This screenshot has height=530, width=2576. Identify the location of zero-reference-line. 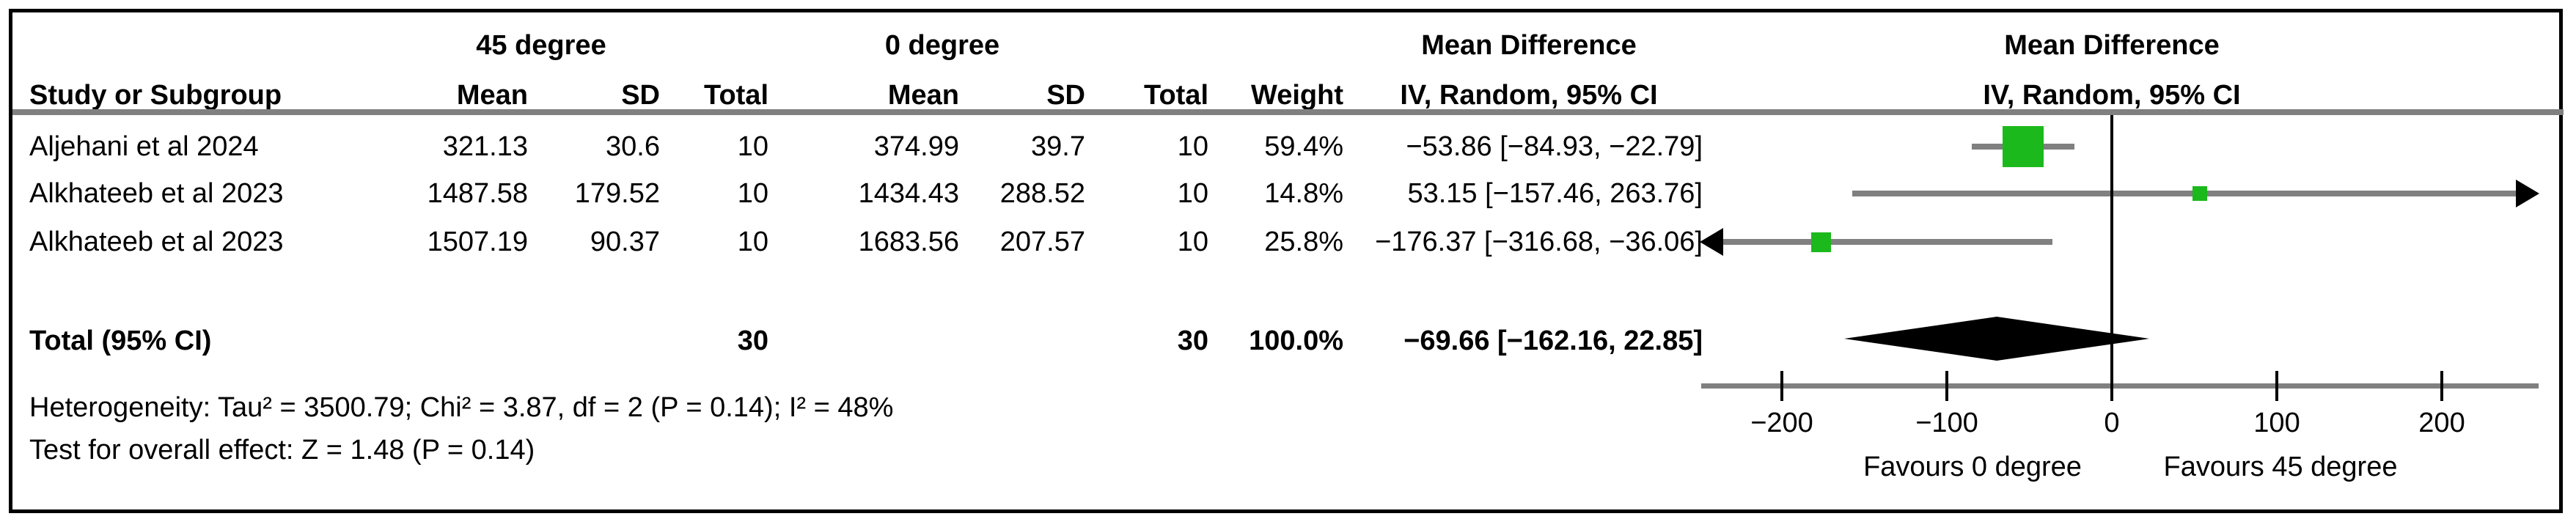
(2112, 258).